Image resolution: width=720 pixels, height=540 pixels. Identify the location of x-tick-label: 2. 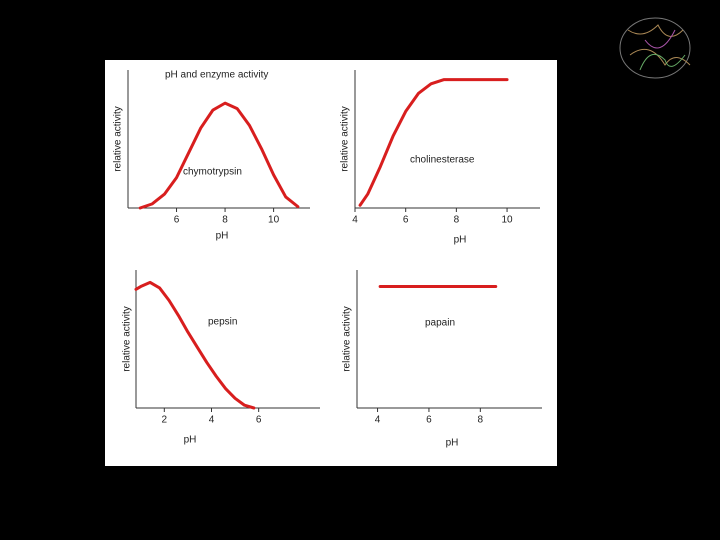
(165, 420).